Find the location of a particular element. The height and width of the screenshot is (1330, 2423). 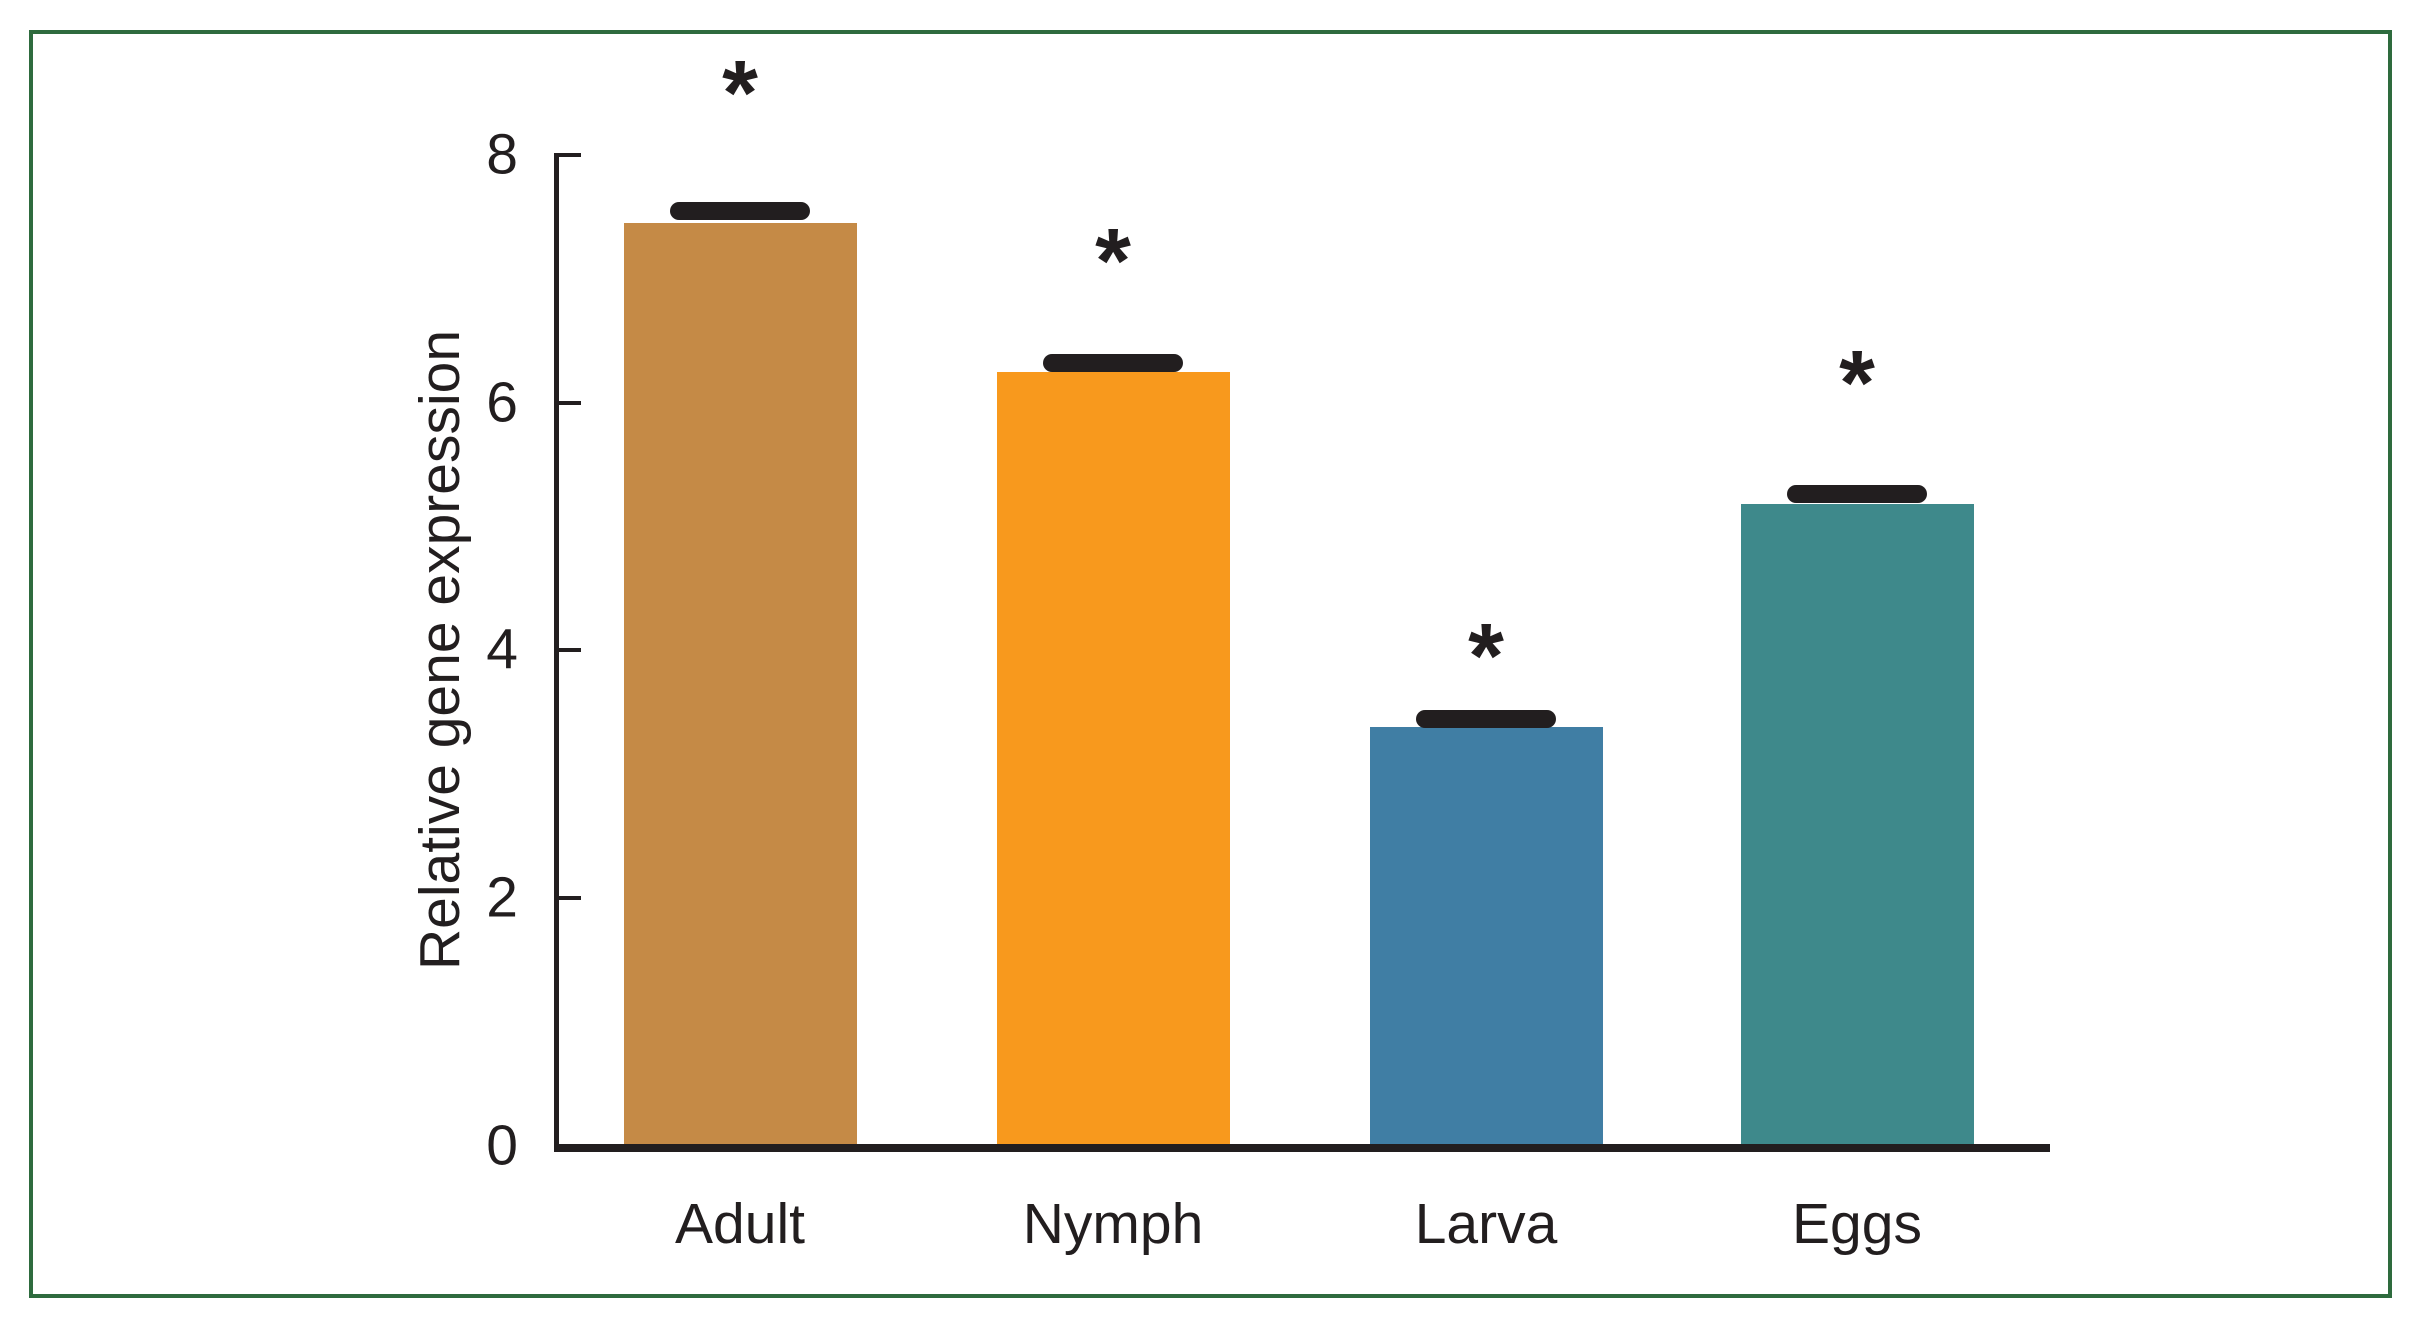

x-category-label-eggs: Eggs is located at coordinates (1857, 1224).